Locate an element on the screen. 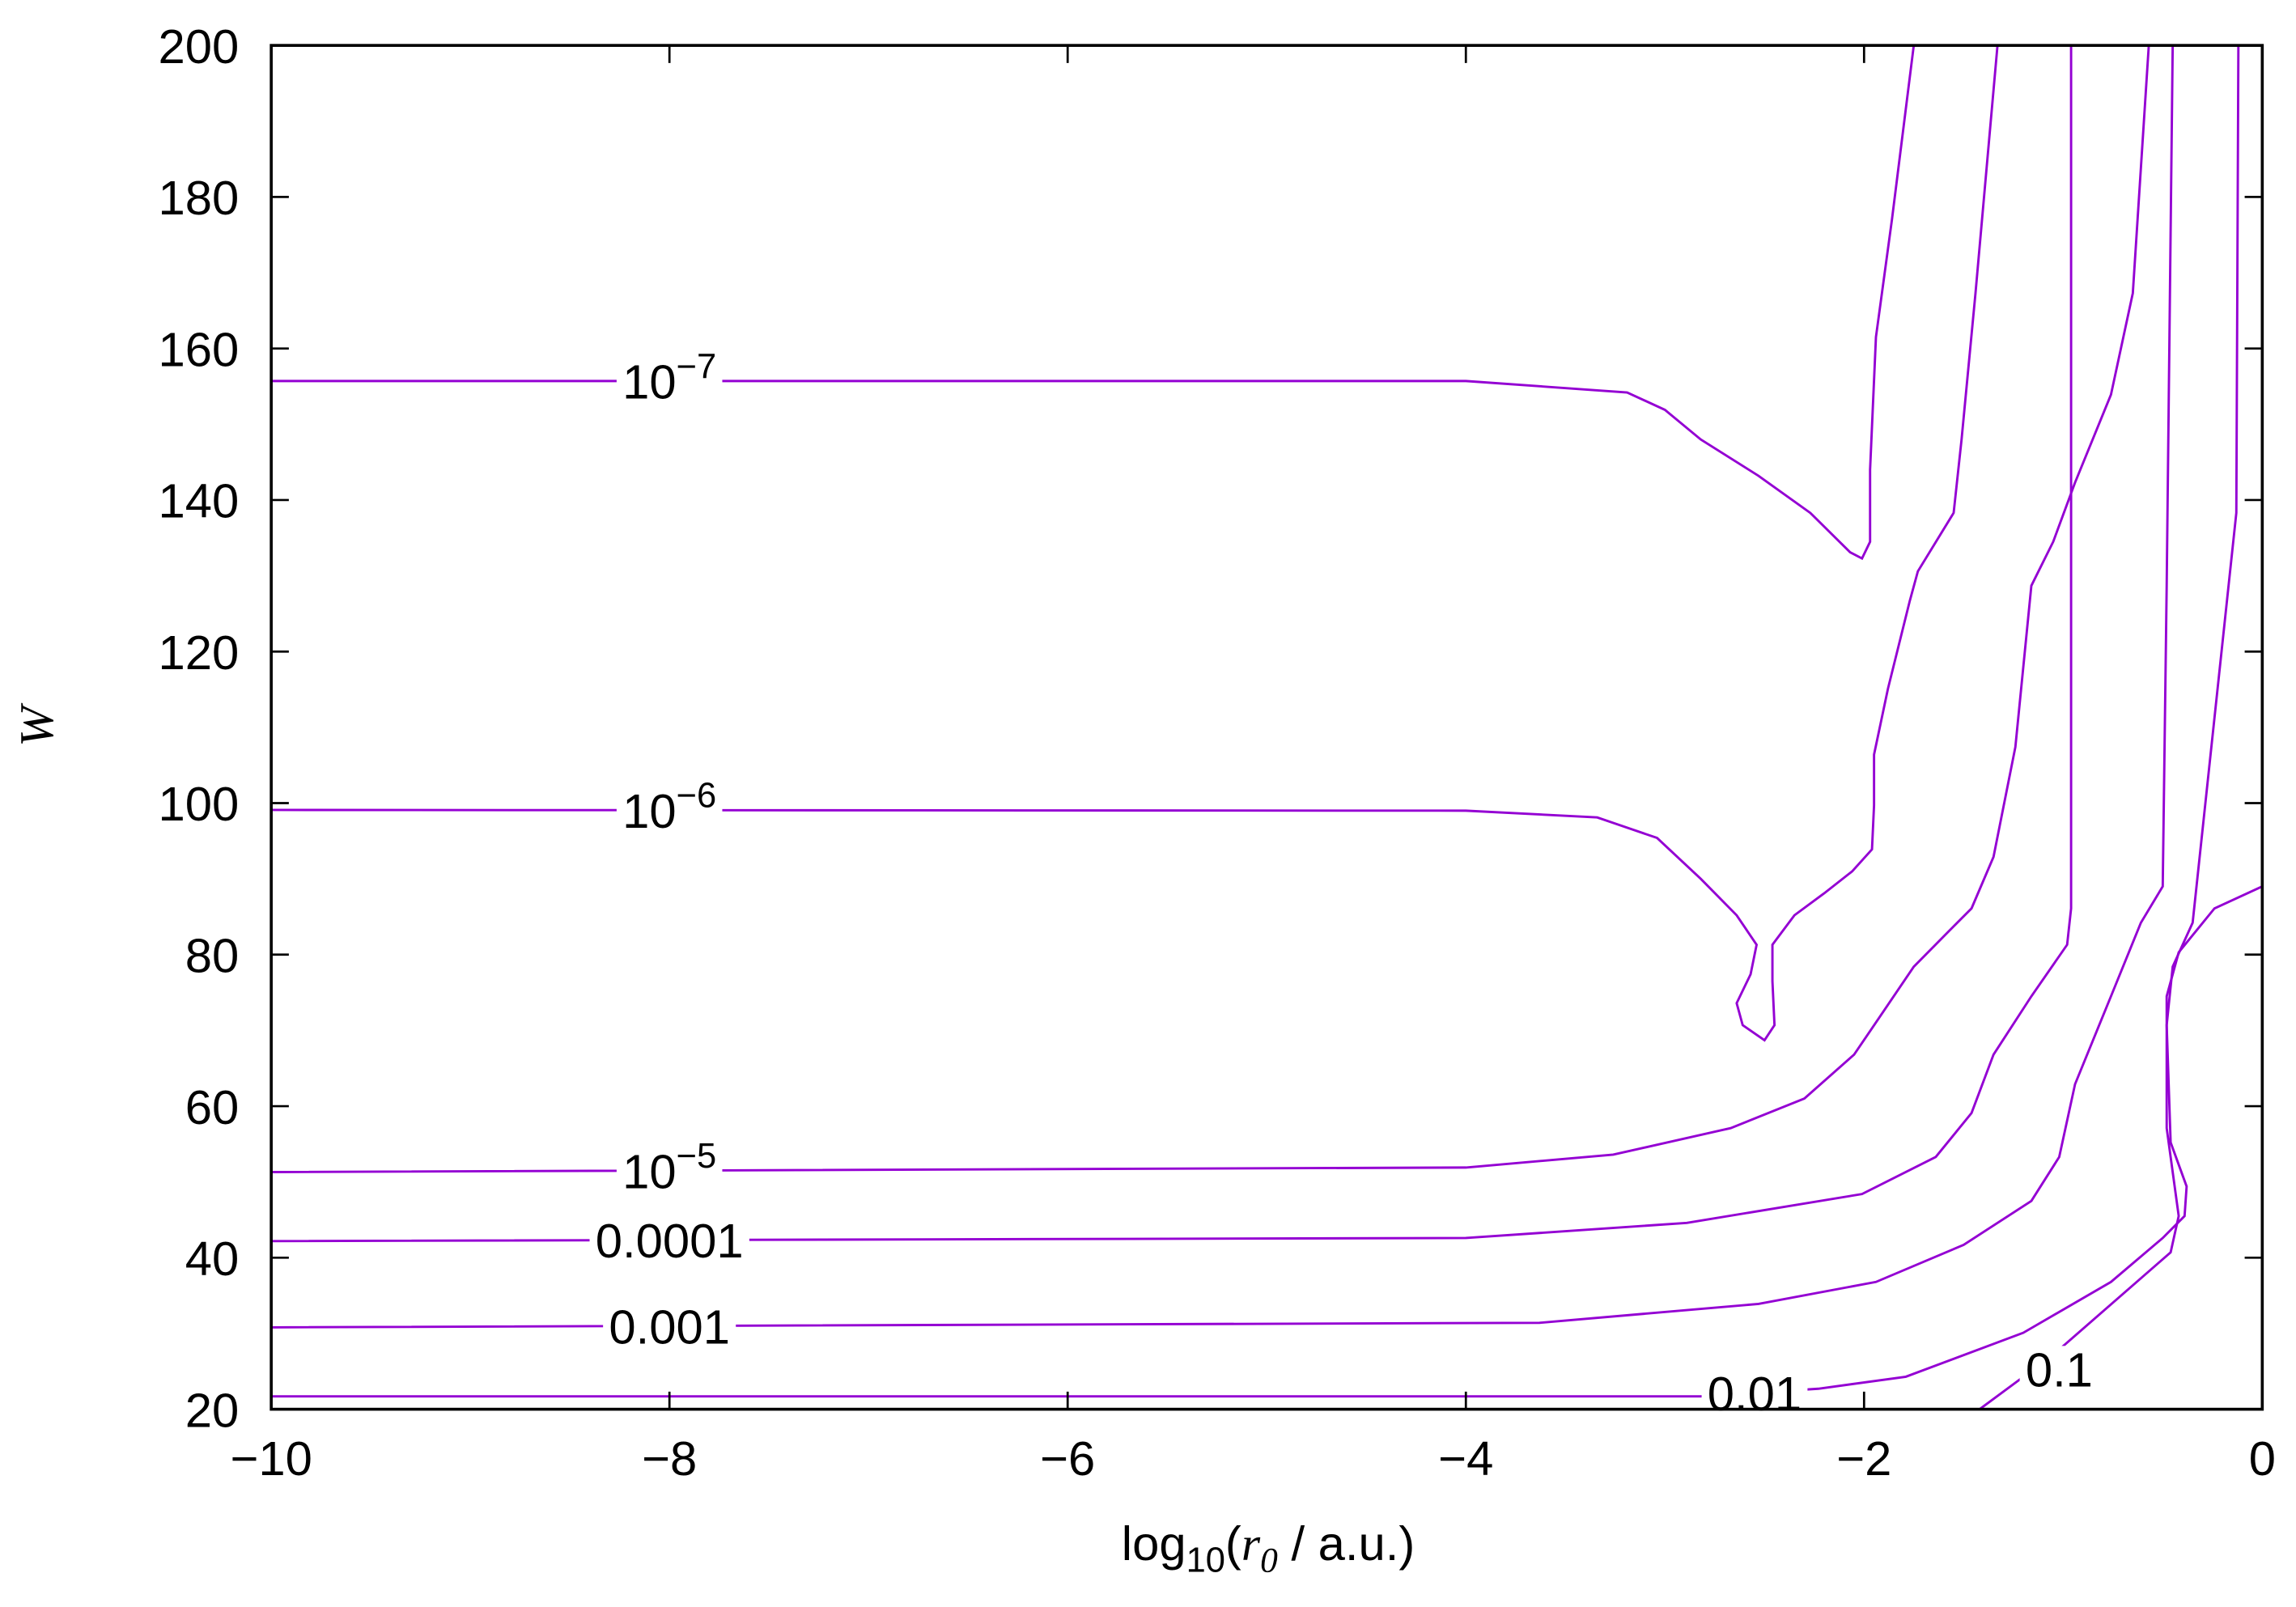 The image size is (2296, 1607). x-tick-label: −6 is located at coordinates (1067, 1458).